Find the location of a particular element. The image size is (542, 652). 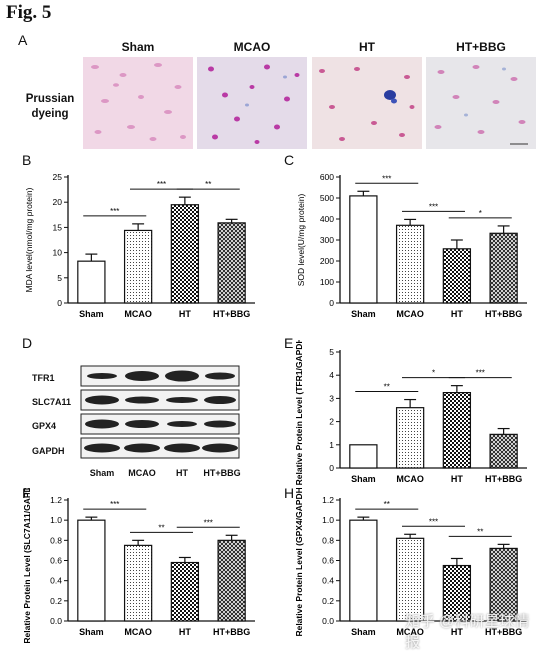

y-tick-label: 0.8 is located at coordinates (56, 540).